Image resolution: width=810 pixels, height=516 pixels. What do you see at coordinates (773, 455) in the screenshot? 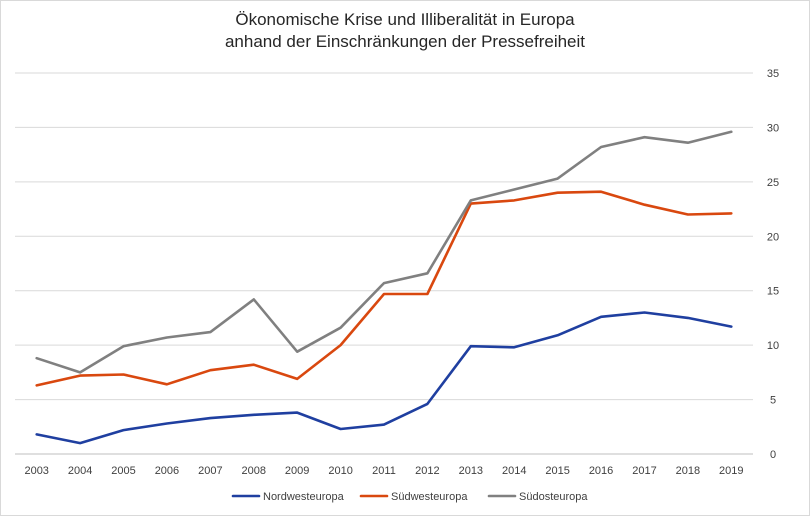
I see `y-tick-label: 0` at bounding box center [773, 455].